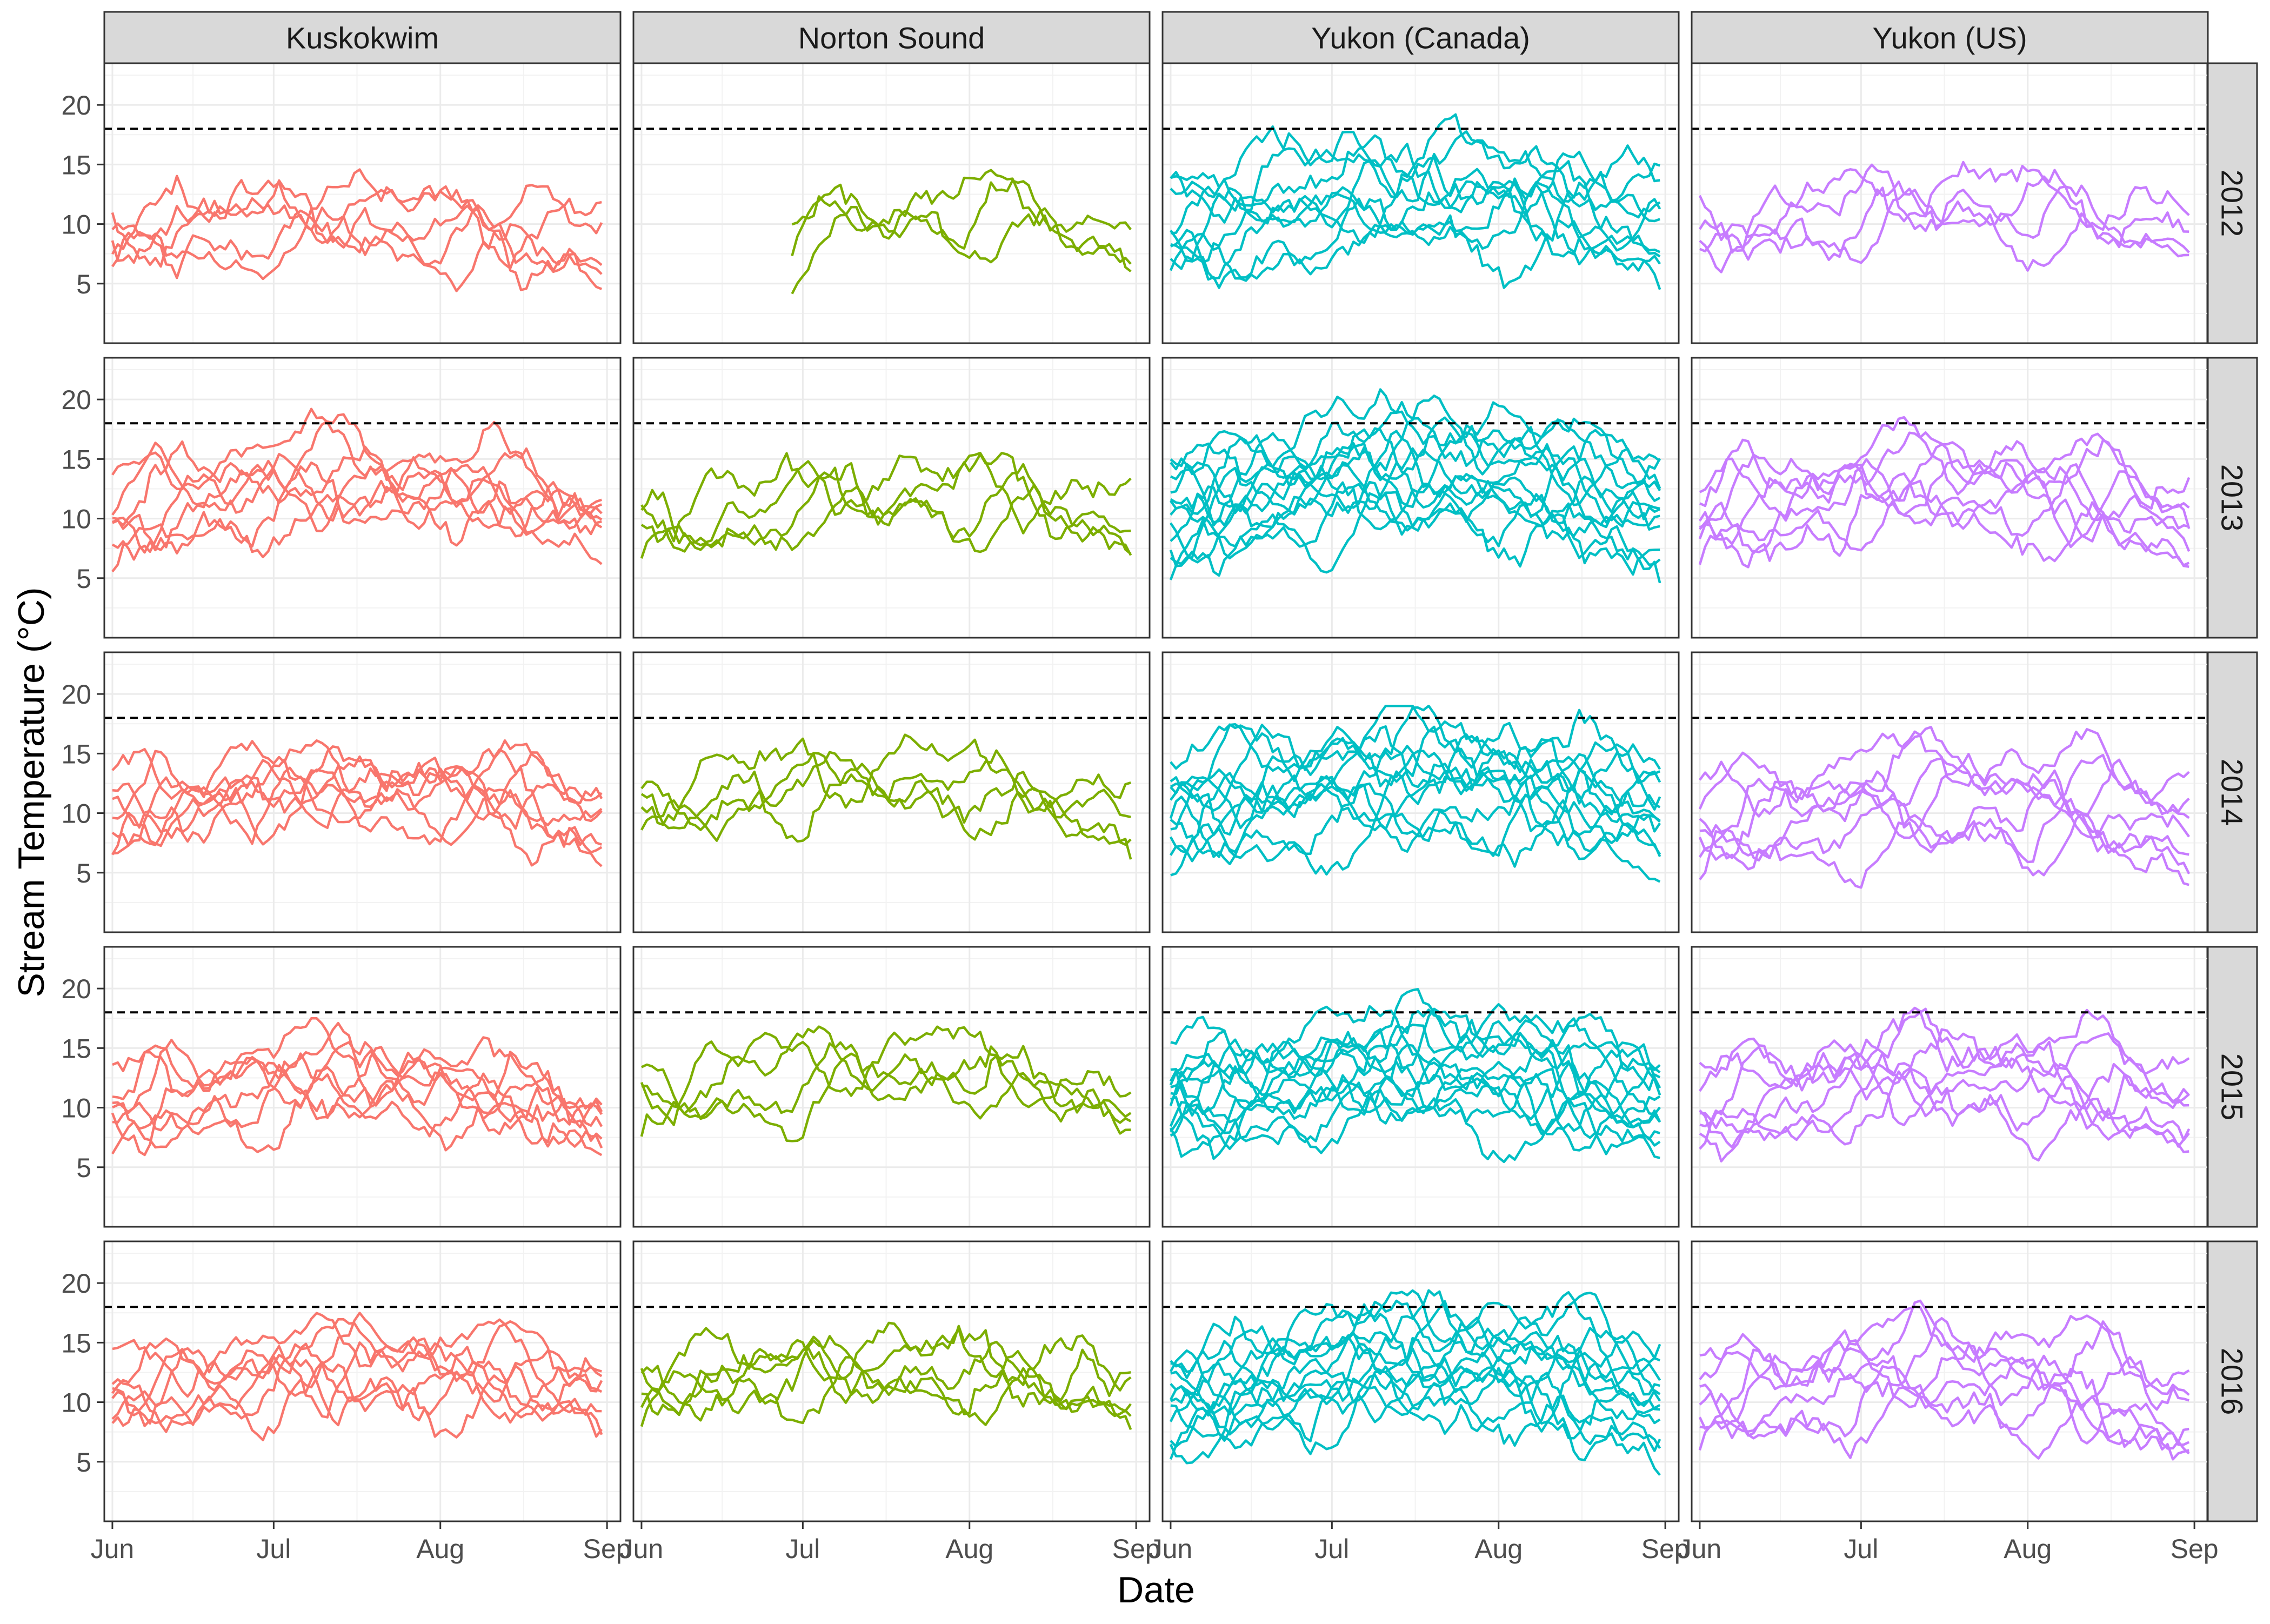 The image size is (2270, 1624). Describe the element at coordinates (1949, 38) in the screenshot. I see `facet-strip-label: Yukon (US)` at that location.